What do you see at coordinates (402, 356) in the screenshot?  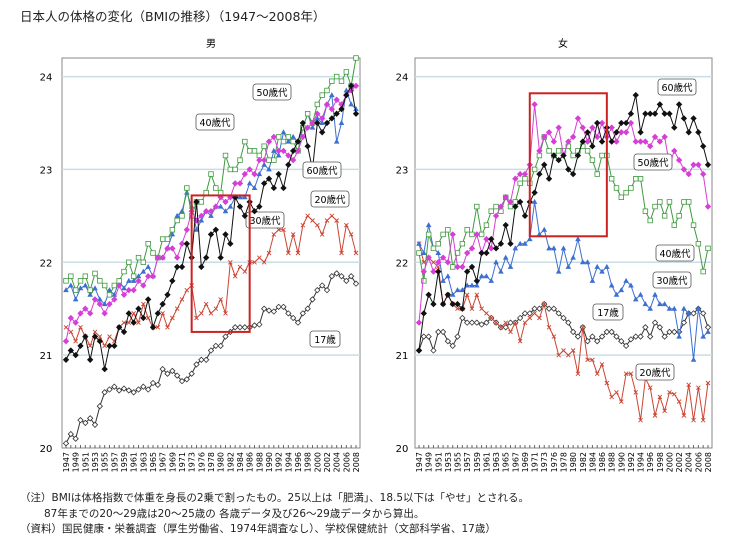 I see `y-tick-label: 21` at bounding box center [402, 356].